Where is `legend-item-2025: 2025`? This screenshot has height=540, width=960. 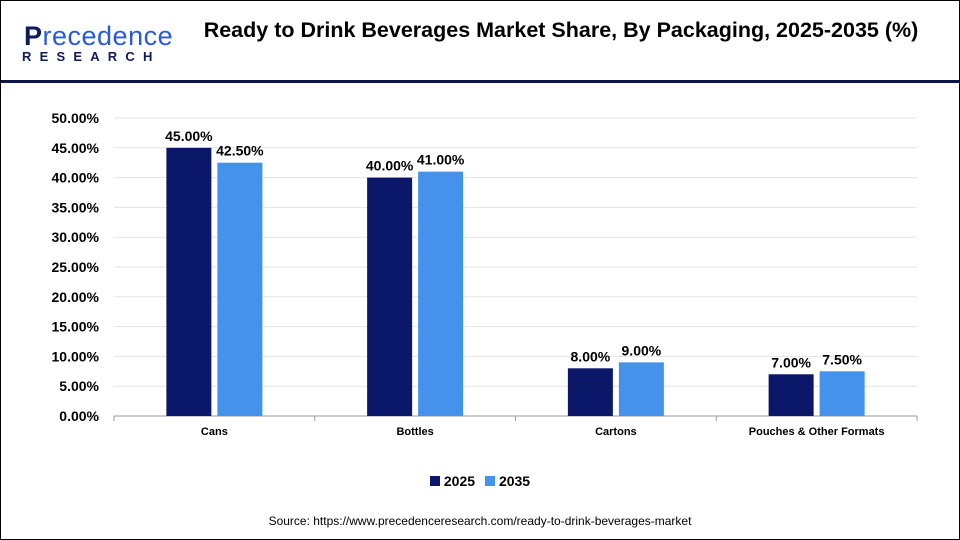
legend-item-2025: 2025 is located at coordinates (452, 481).